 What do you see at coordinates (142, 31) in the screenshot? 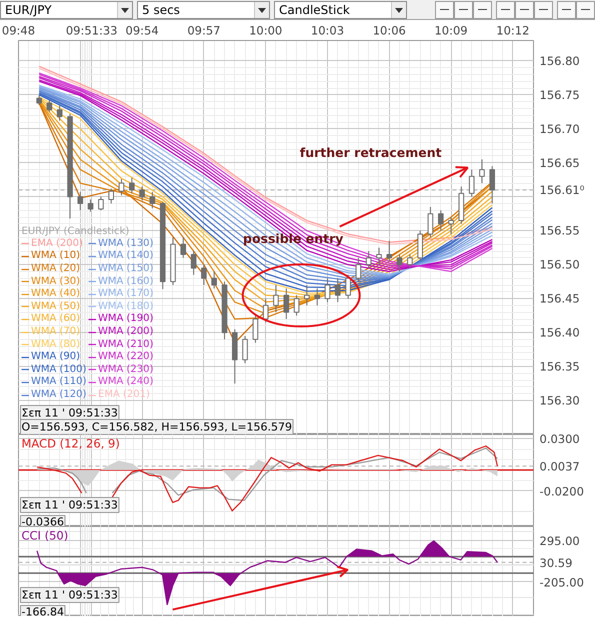
I see `x-tick-label: 09:54` at bounding box center [142, 31].